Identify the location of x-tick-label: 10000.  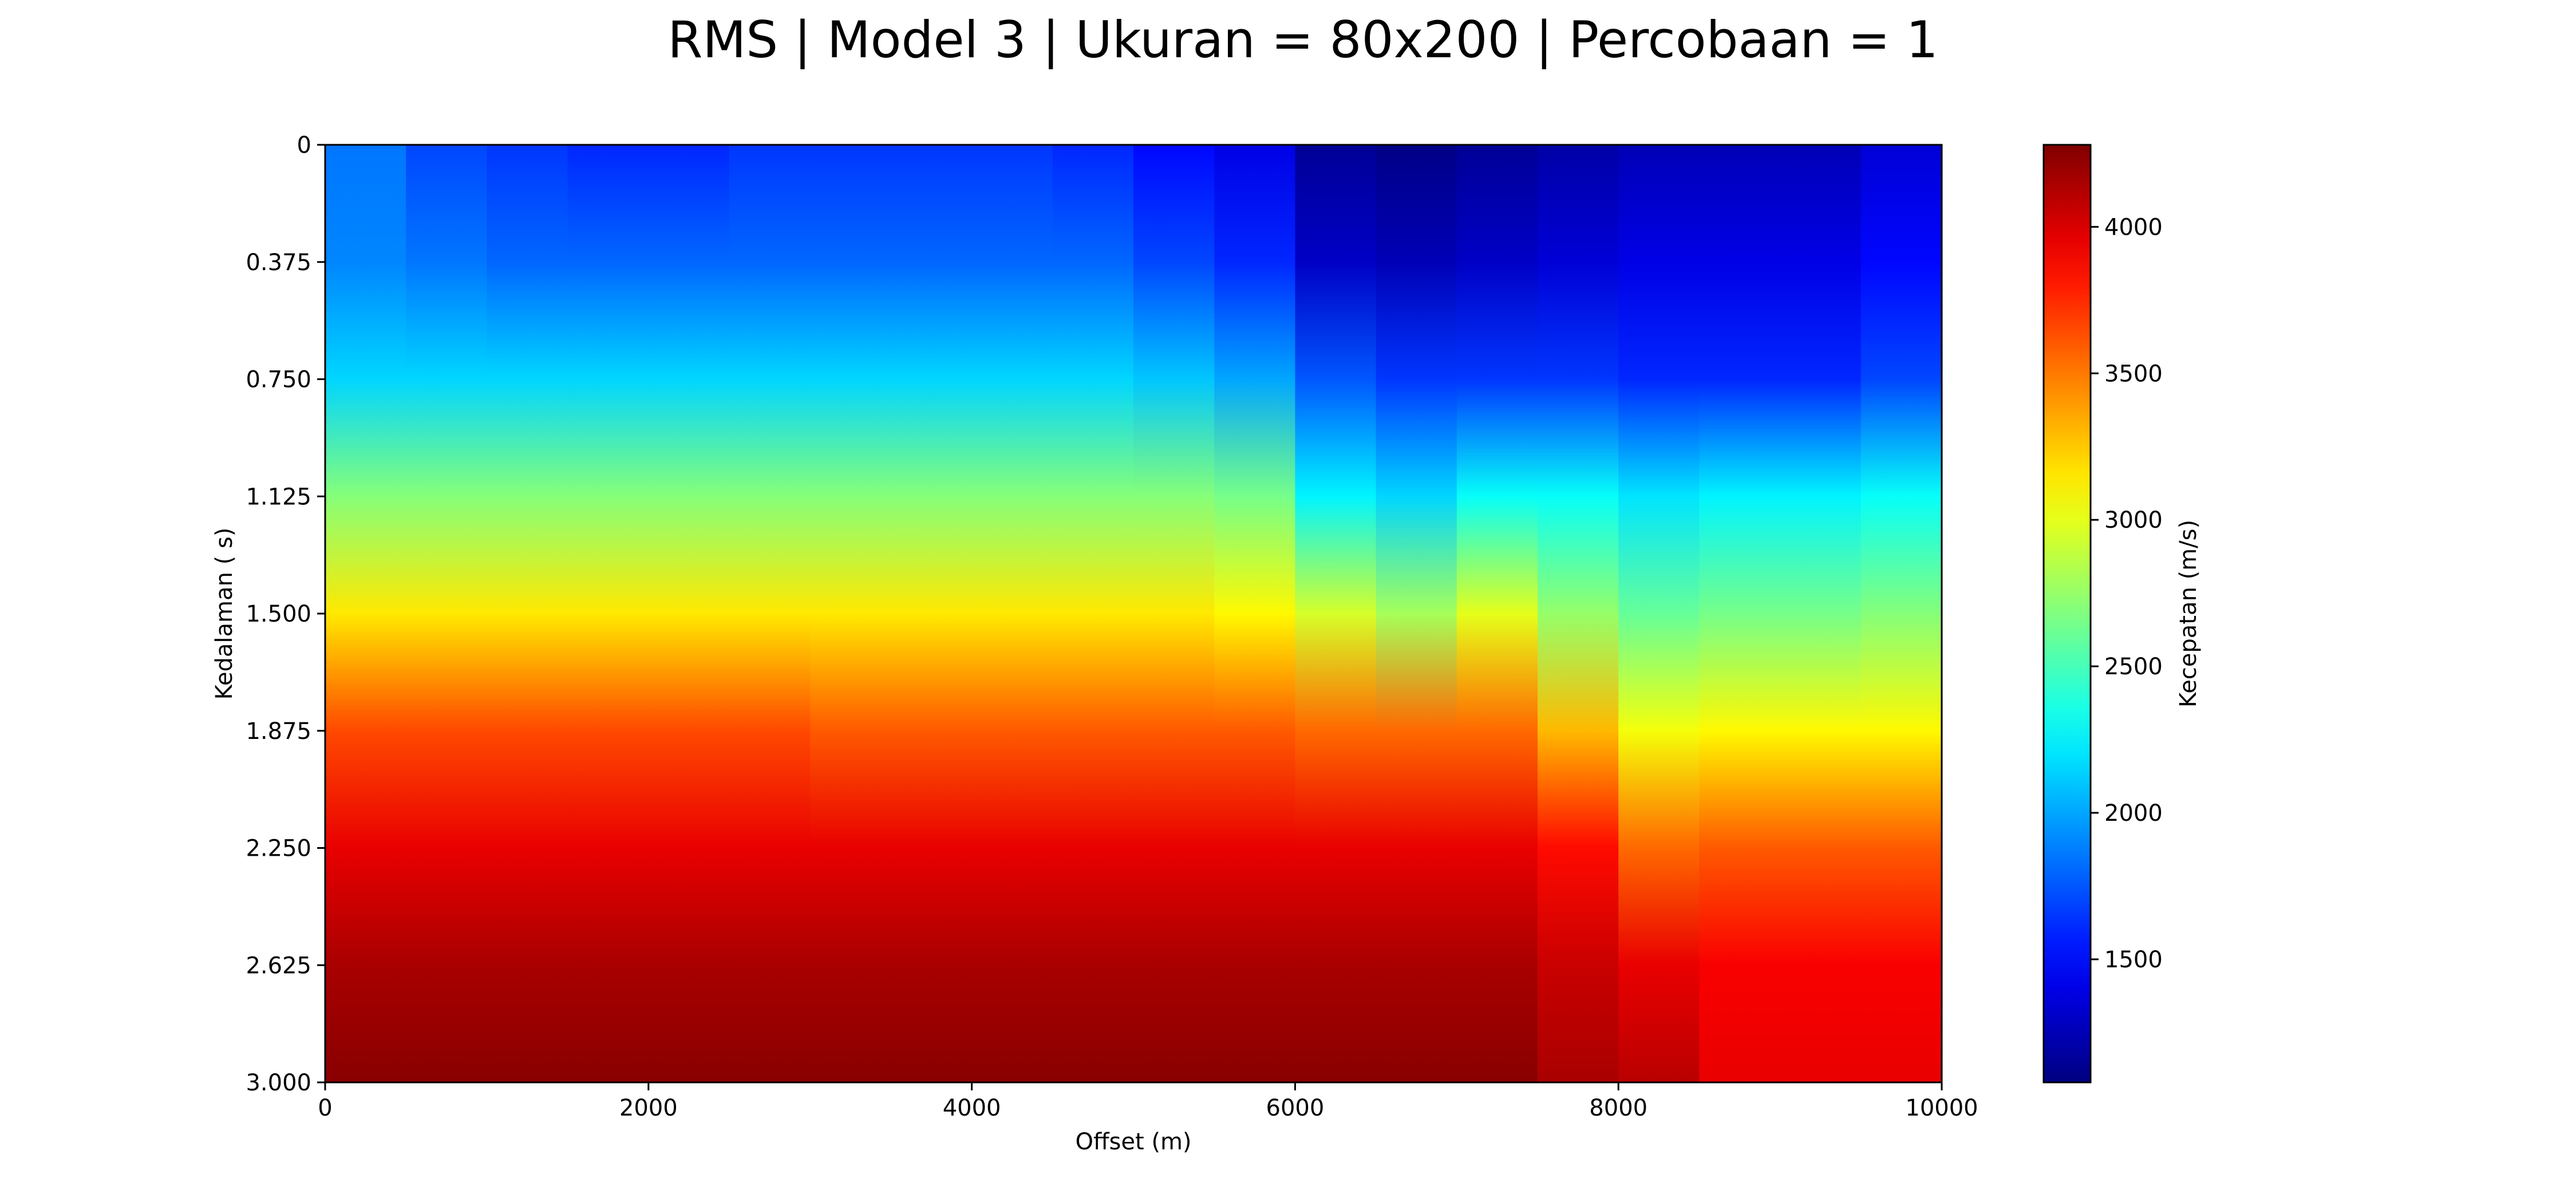
(1941, 1108).